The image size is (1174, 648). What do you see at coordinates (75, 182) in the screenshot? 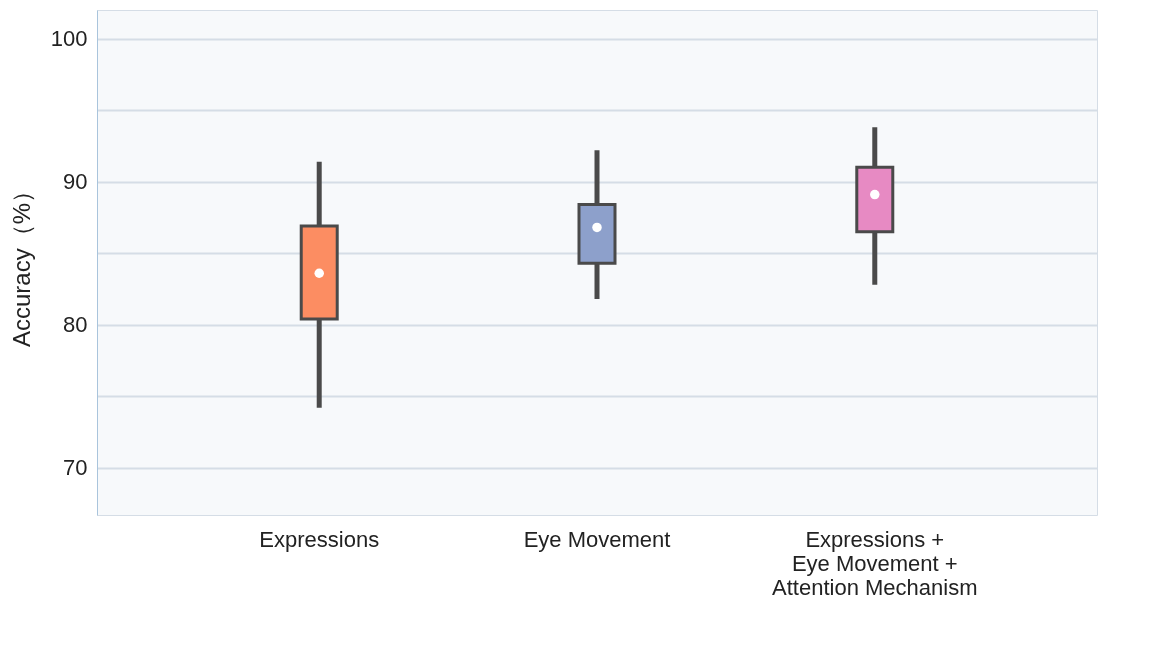
I see `y-tick-label: 90` at bounding box center [75, 182].